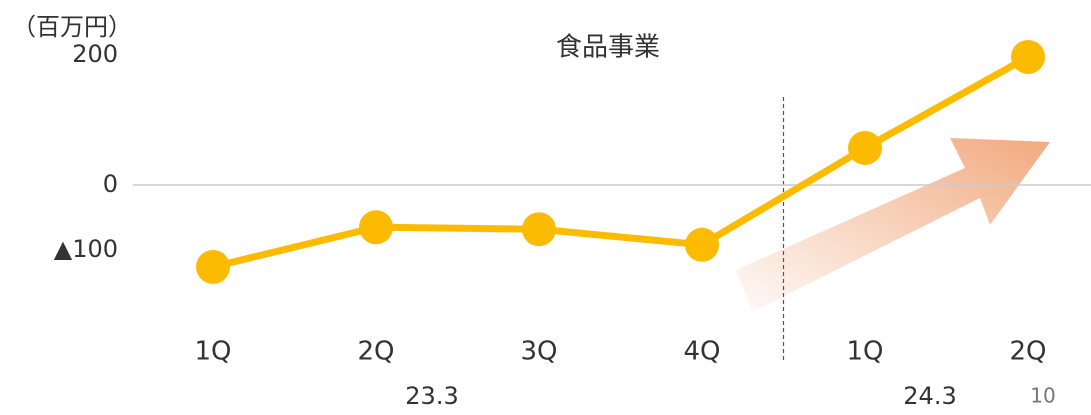  Describe the element at coordinates (72, 27) in the screenshot. I see `y-unit-label: （百万円）` at that location.